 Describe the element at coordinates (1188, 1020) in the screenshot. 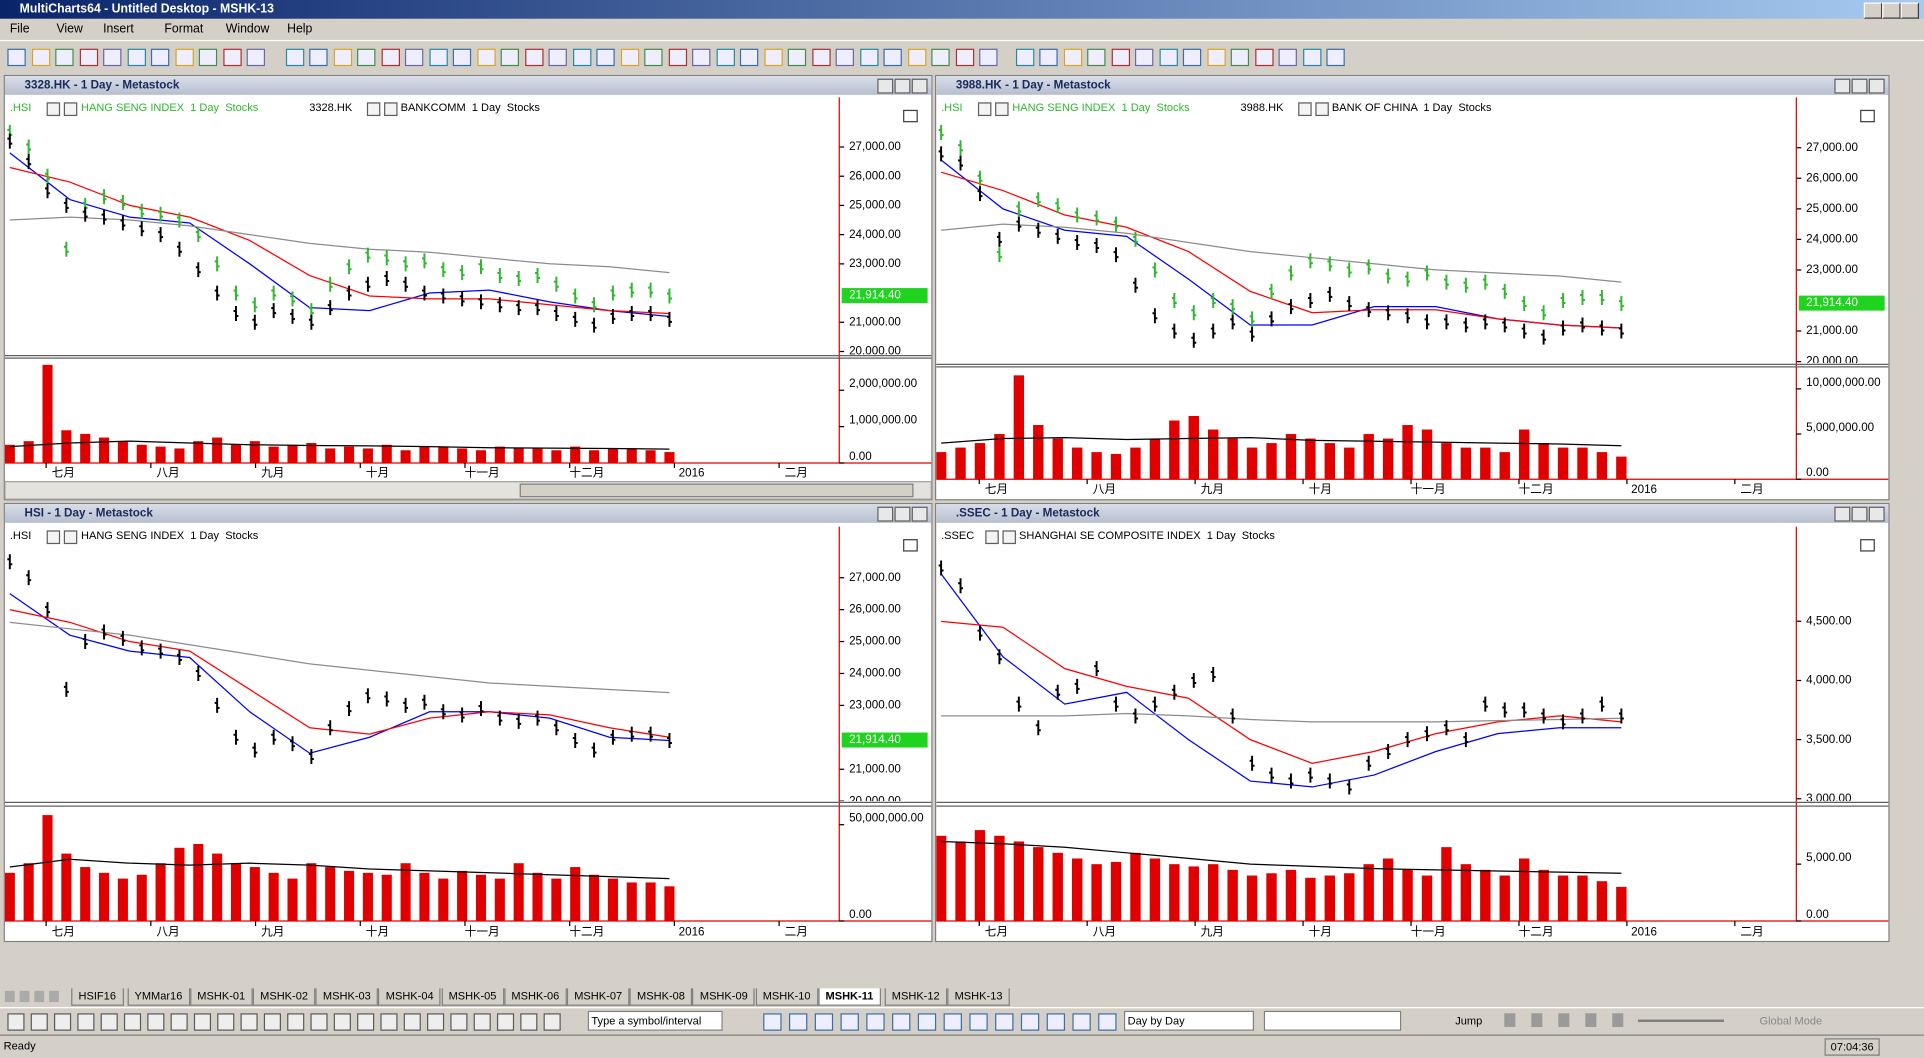

I see `resolution-dropdown: Day by Day` at that location.